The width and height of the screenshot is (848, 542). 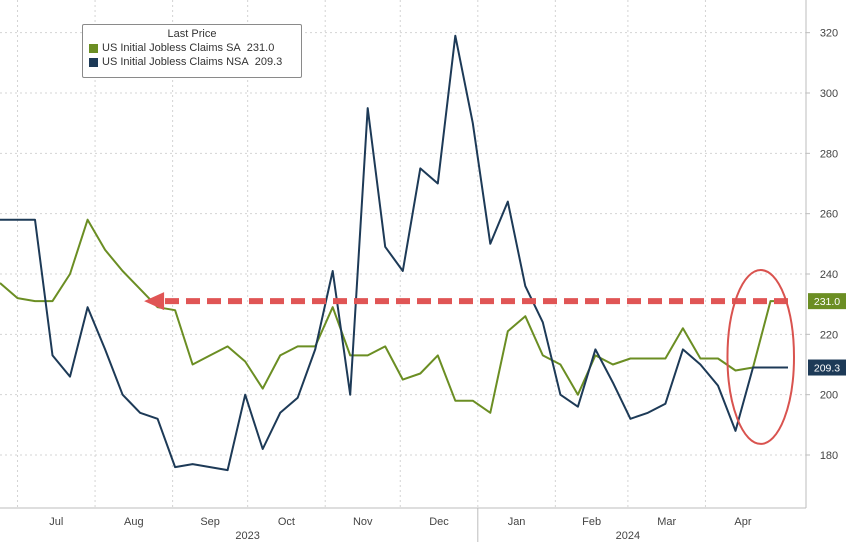 I want to click on legend-item-sa: US Initial Jobless Claims SA 231.0, so click(x=195, y=48).